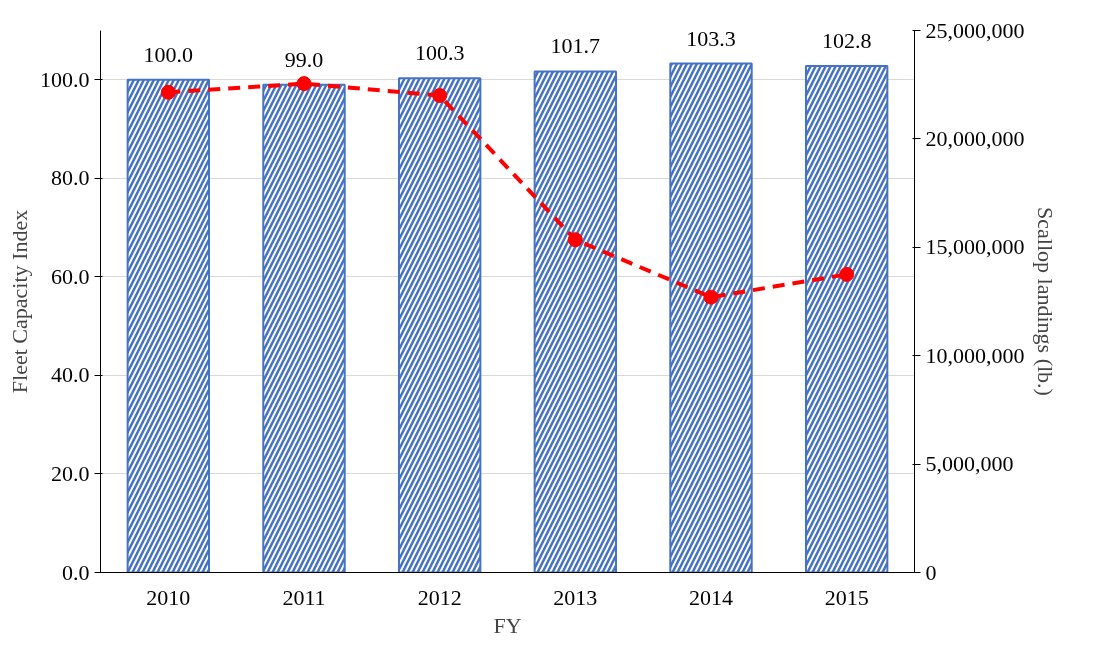 This screenshot has height=654, width=1097. I want to click on x-axis-title: FY, so click(507, 625).